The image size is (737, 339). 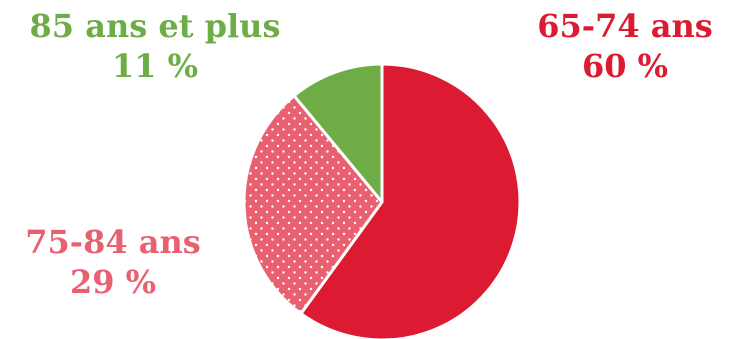 What do you see at coordinates (625, 26) in the screenshot?
I see `slice-label-text: 65-74 ans` at bounding box center [625, 26].